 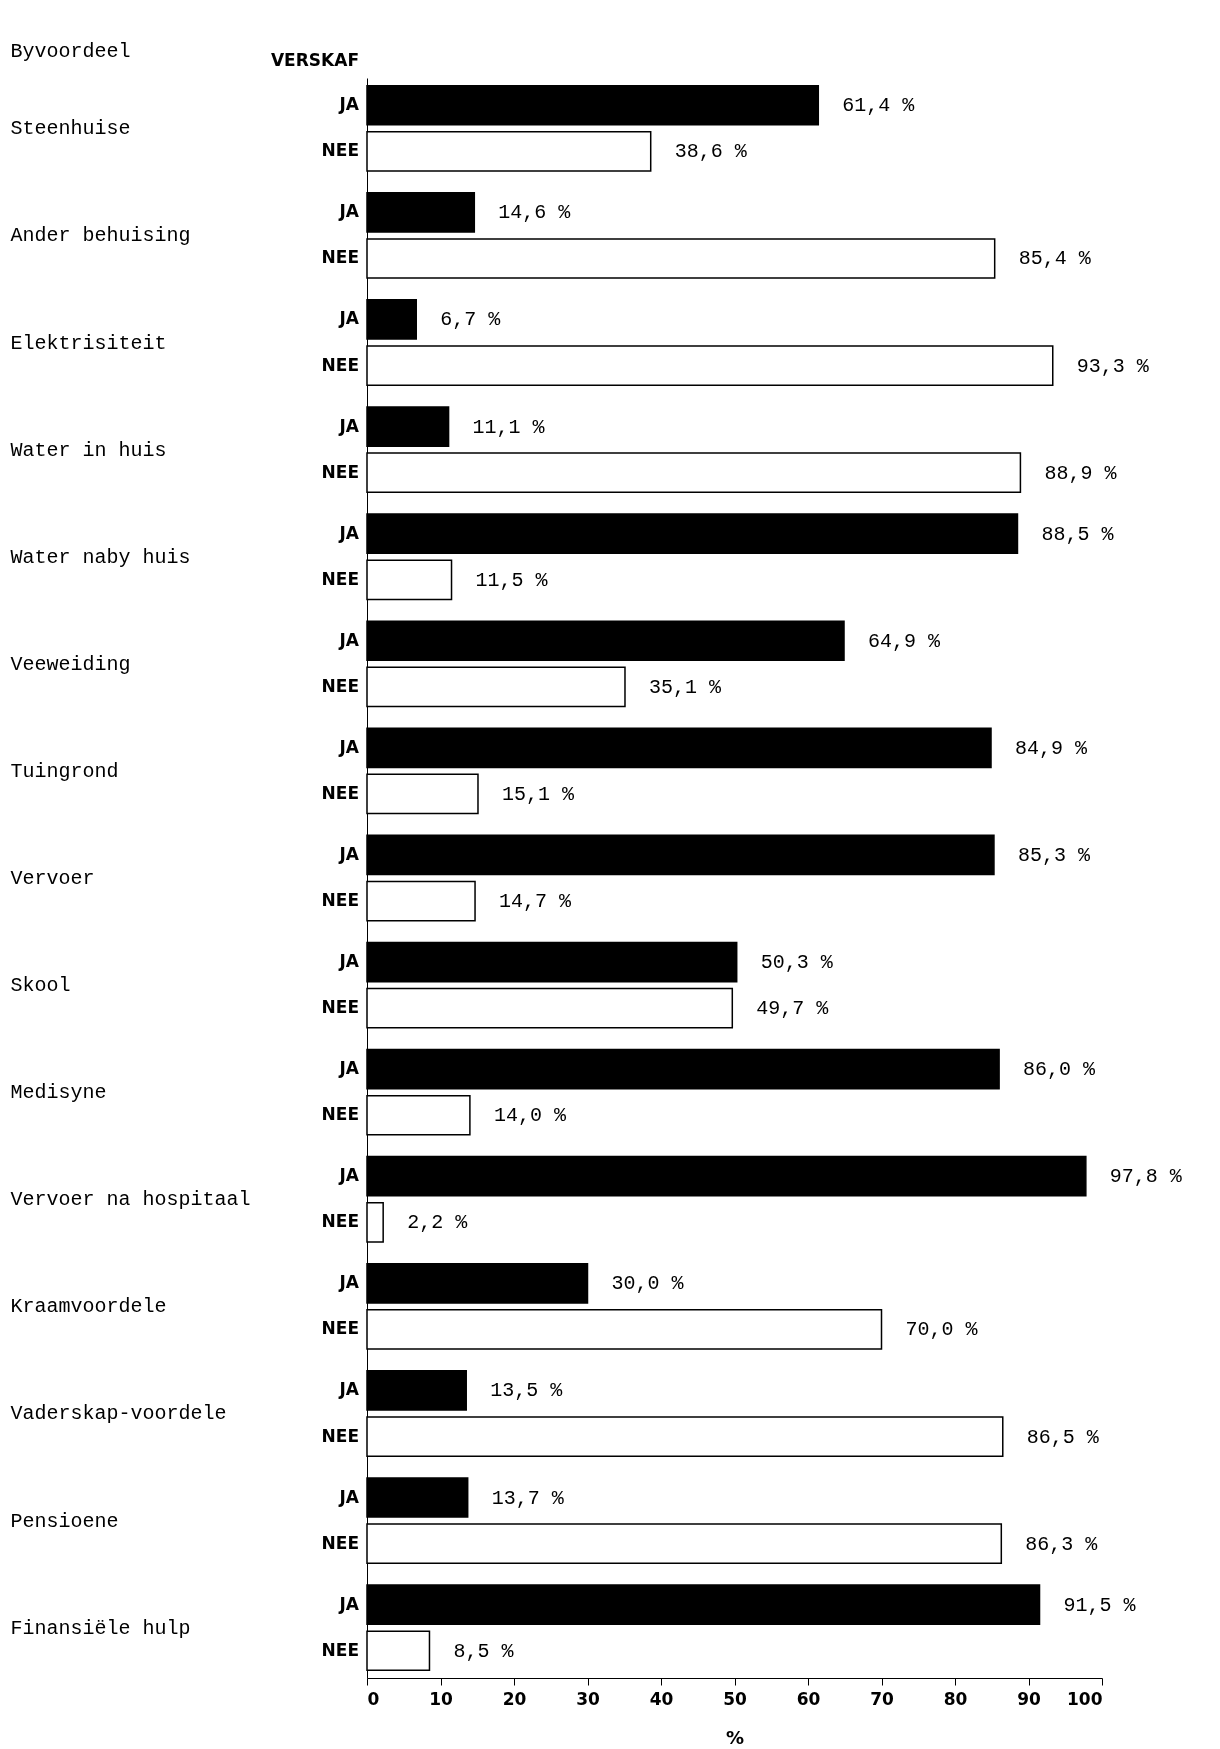 What do you see at coordinates (512, 580) in the screenshot?
I see `data-label: 11,5 %` at bounding box center [512, 580].